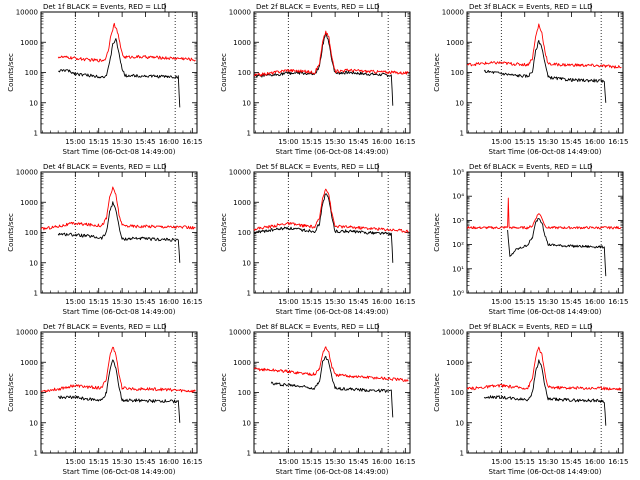  Describe the element at coordinates (458, 245) in the screenshot. I see `y-tick-label: 10²` at that location.